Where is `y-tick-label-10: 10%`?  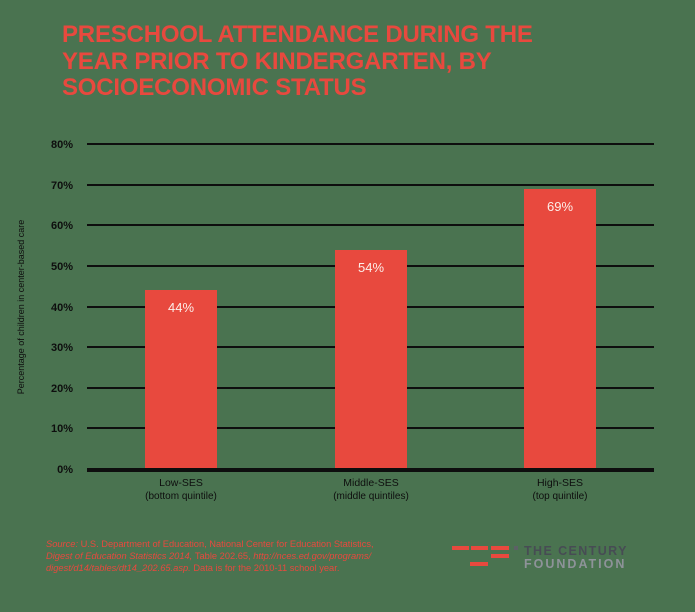
y-tick-label-10: 10% is located at coordinates (61, 429).